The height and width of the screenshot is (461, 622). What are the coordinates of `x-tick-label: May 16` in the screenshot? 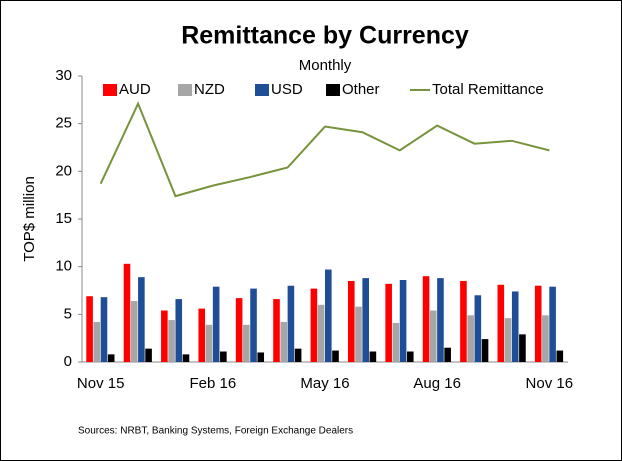 It's located at (324, 383).